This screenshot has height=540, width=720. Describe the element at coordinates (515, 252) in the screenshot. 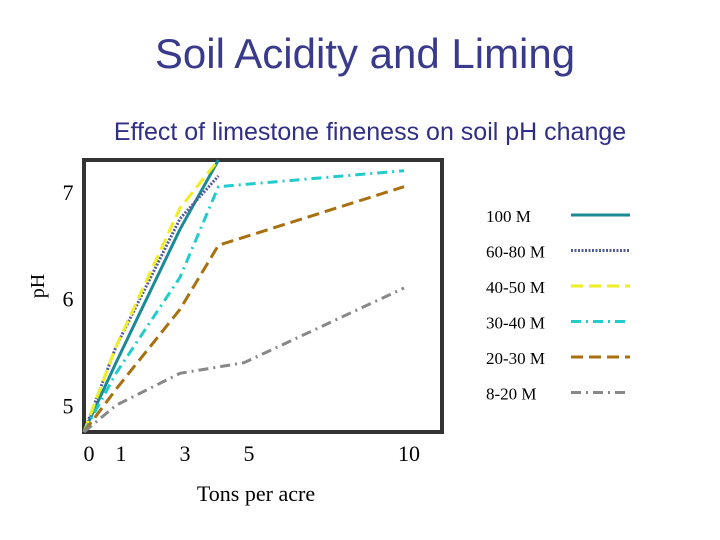

I see `legend-label: 60-80 M` at that location.